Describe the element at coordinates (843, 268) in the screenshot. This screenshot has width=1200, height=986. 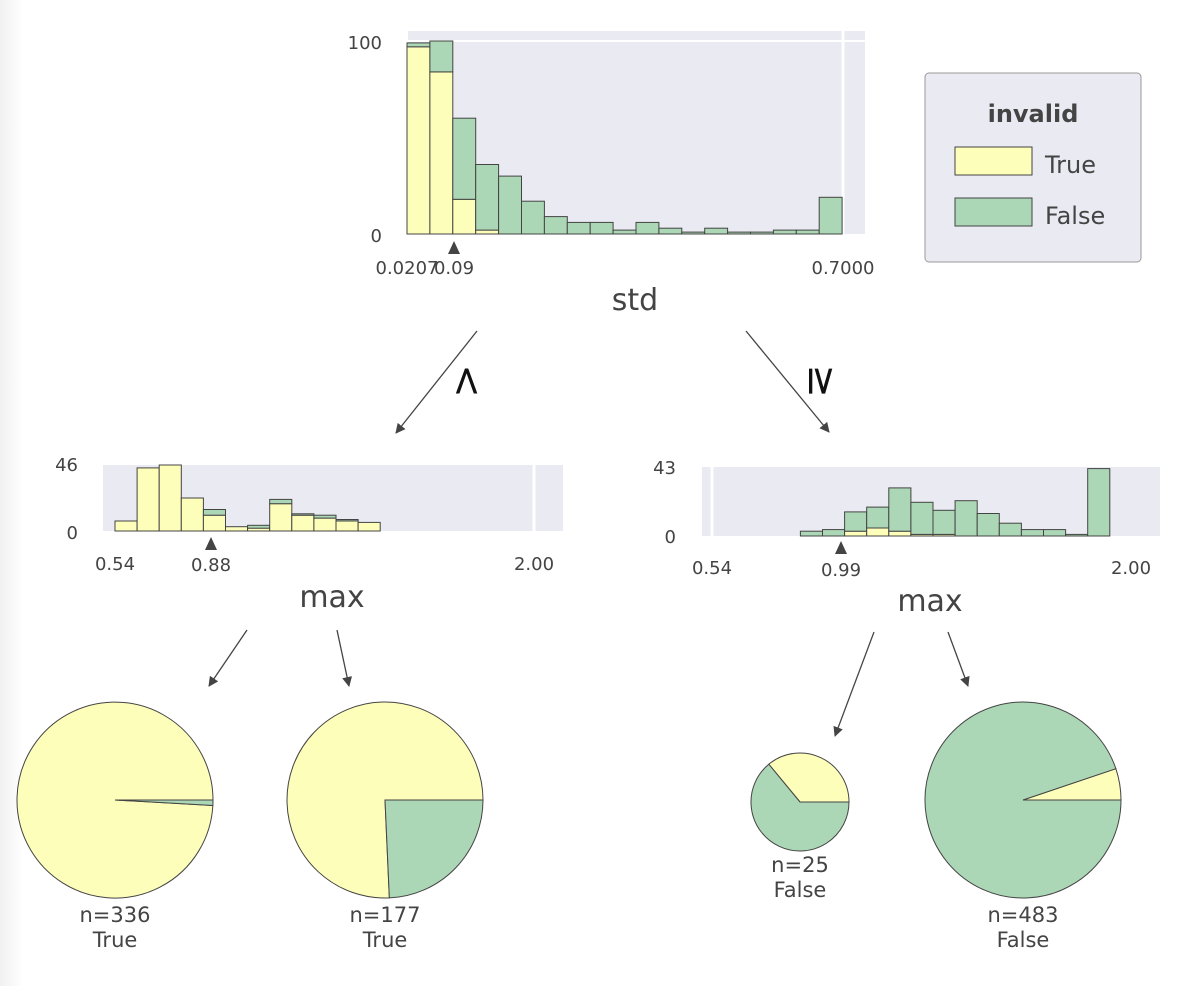
I see `x-tick-label: 0.7000` at that location.